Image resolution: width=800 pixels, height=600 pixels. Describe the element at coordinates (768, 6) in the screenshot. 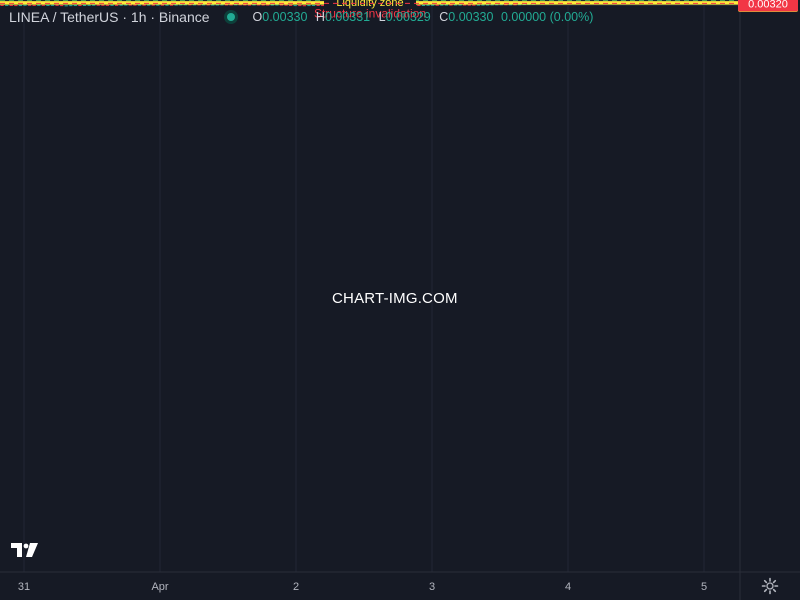

I see `invalidation-price-tag` at that location.